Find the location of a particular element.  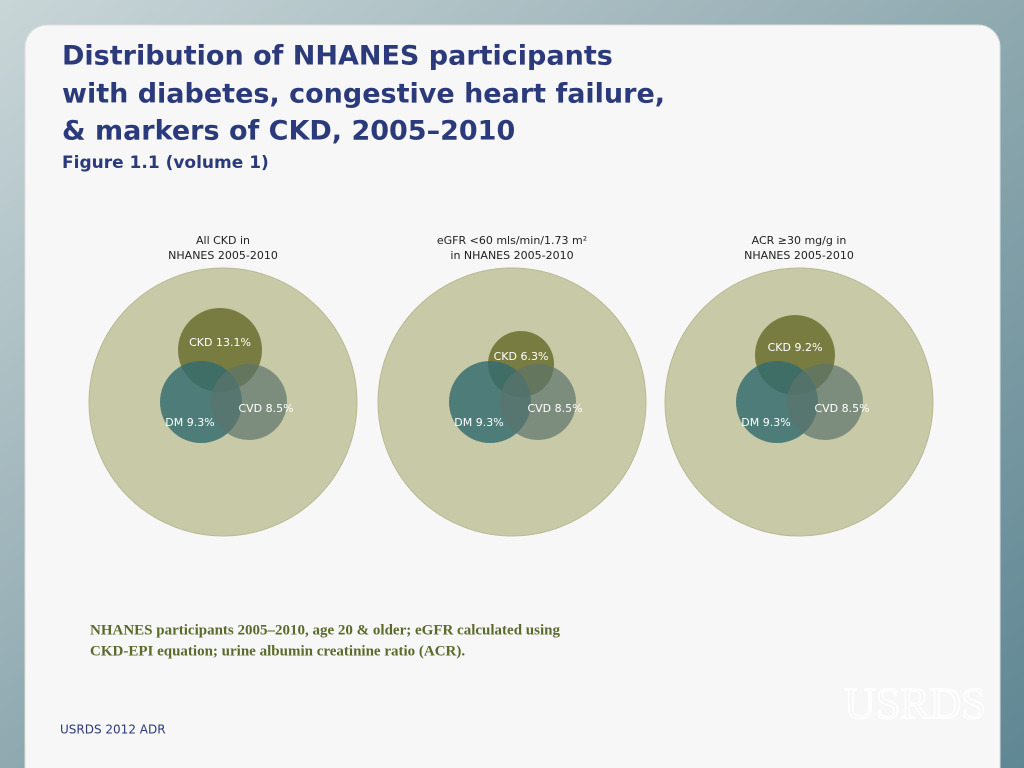

footer: USRDS 2012 ADR is located at coordinates (113, 730).